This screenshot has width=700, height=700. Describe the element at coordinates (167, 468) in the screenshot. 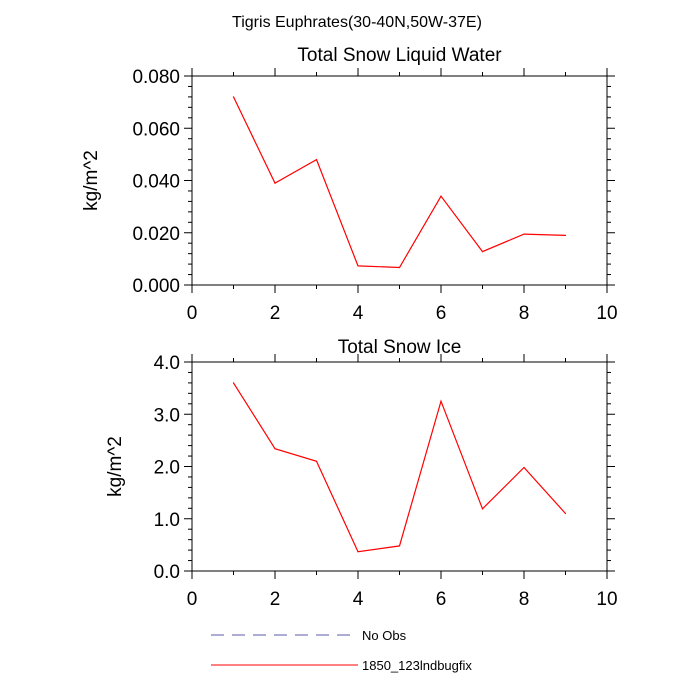

I see `y-tick-label: 2.0` at that location.